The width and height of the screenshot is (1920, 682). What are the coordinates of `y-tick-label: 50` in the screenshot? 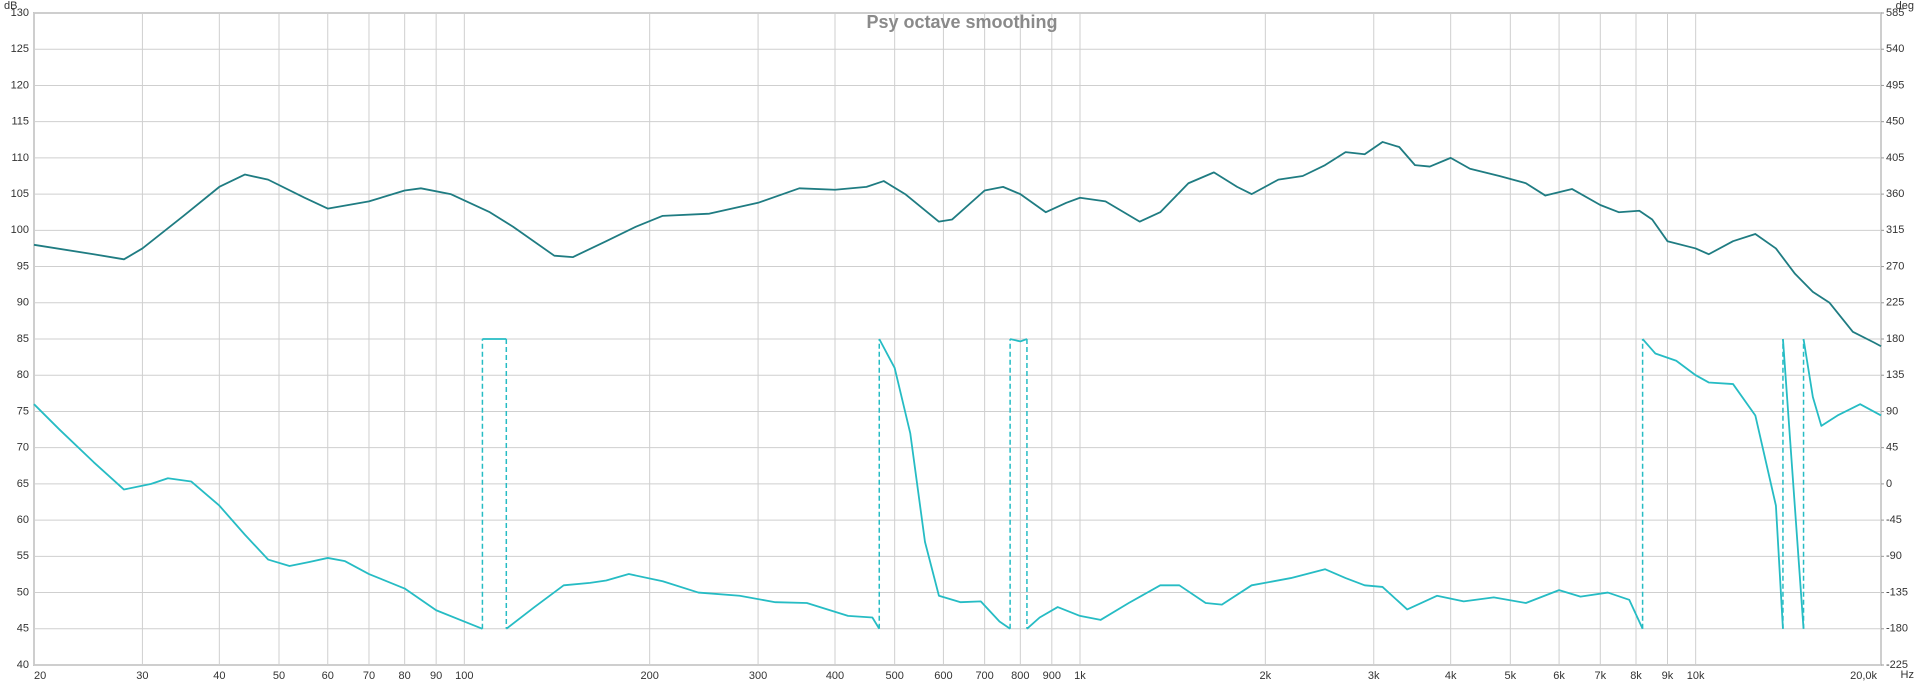 It's located at (23, 592).